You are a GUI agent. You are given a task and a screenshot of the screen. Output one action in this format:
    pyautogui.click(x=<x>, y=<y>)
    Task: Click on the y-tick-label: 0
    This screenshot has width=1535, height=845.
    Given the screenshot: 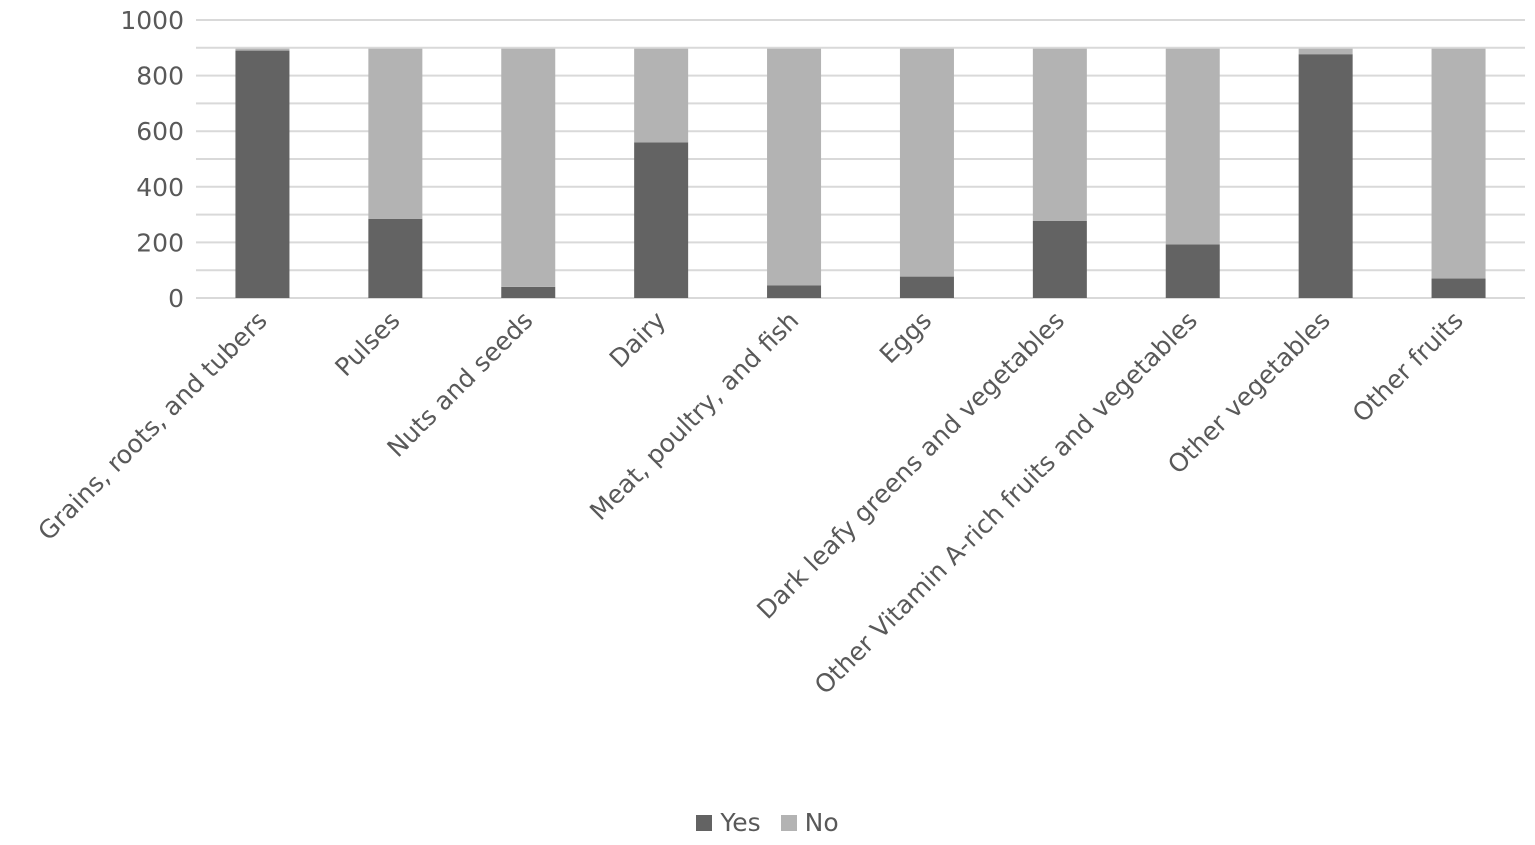 What is the action you would take?
    pyautogui.click(x=176, y=298)
    